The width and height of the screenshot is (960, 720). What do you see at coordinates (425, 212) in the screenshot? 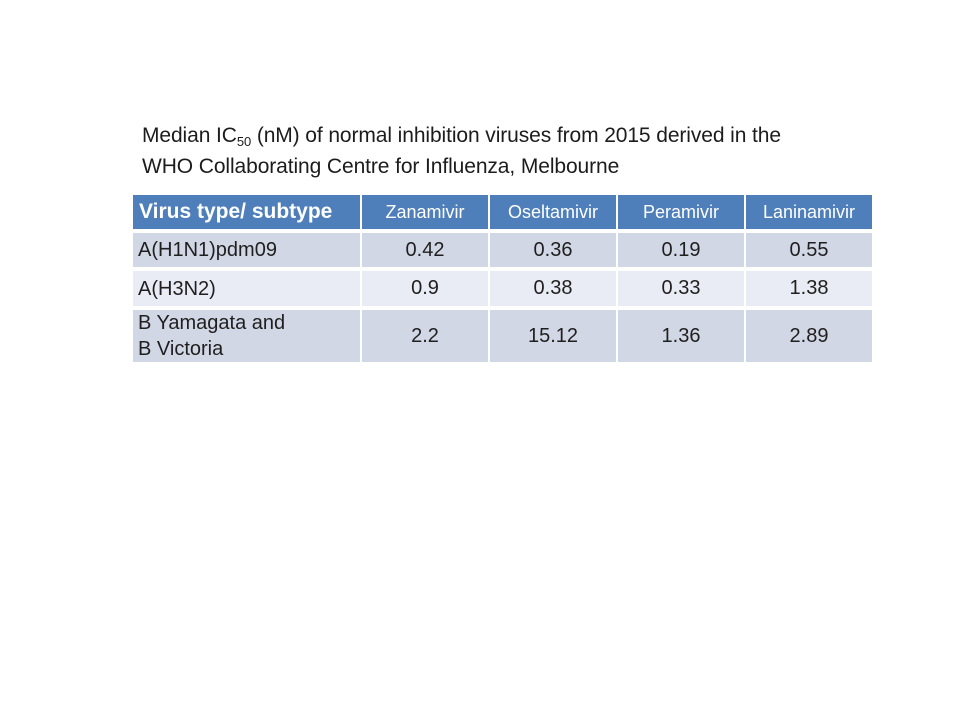
I see `header-cell-zanamivir: Zanamivir` at bounding box center [425, 212].